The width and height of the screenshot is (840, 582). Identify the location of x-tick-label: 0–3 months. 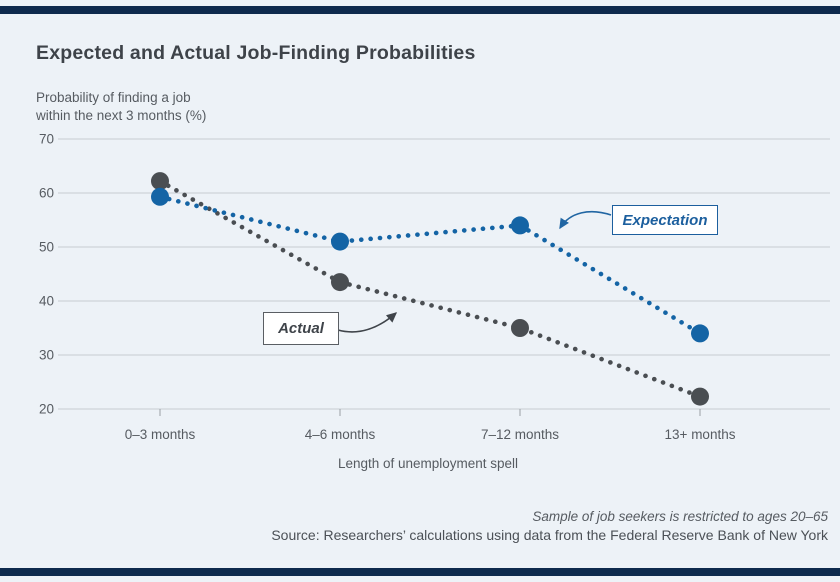
(160, 434).